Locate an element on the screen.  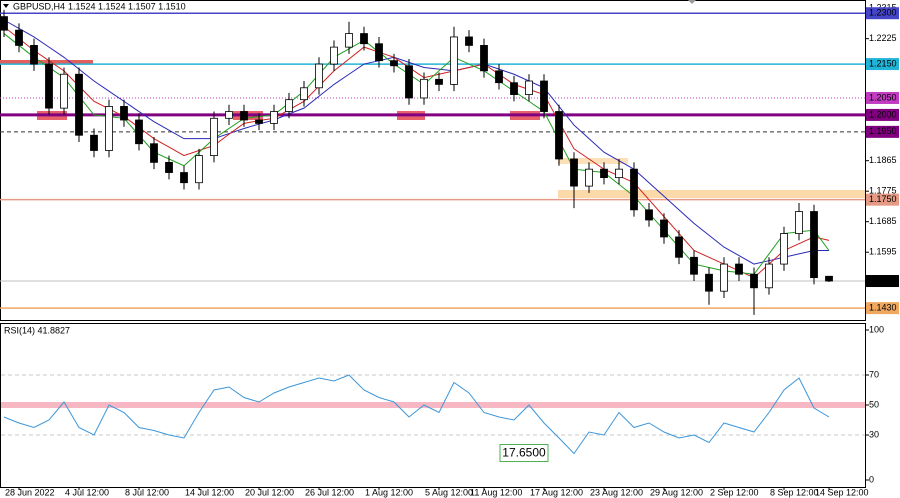
symbol-title: GBPUSD,H4 is located at coordinates (39, 6).